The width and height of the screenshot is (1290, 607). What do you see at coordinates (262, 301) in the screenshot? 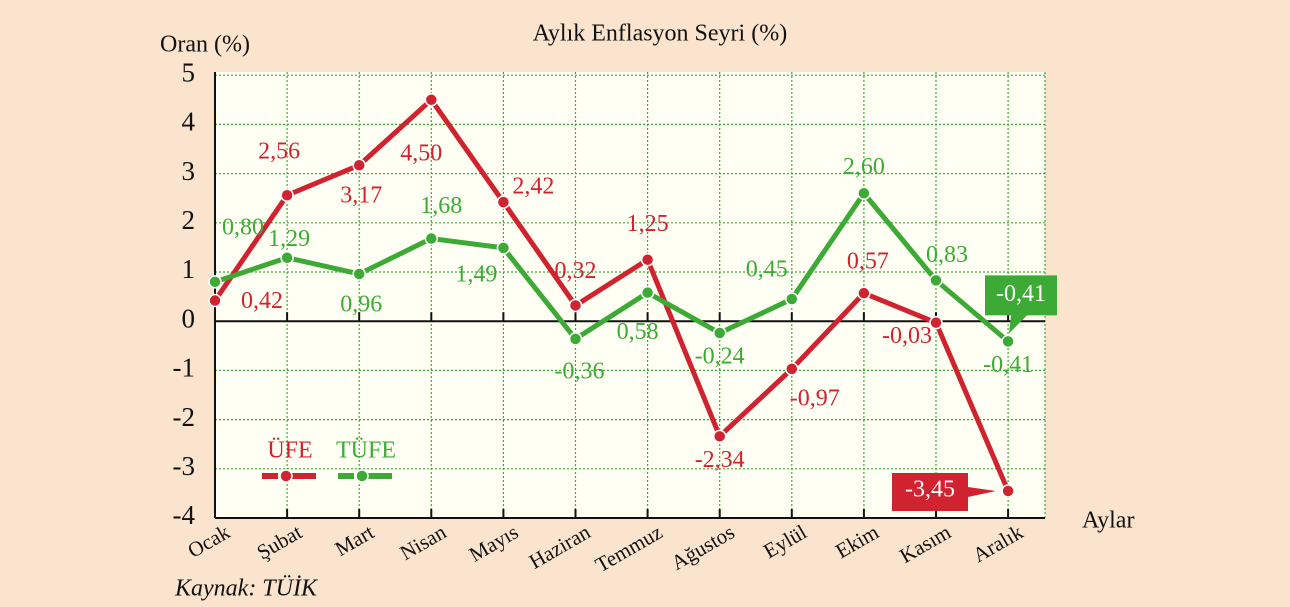
I see `data-label: 0,42` at bounding box center [262, 301].